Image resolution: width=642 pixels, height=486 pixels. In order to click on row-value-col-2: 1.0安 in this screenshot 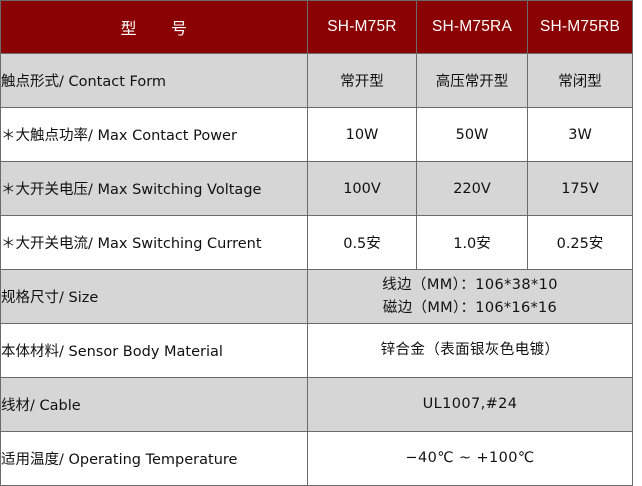, I will do `click(472, 242)`.